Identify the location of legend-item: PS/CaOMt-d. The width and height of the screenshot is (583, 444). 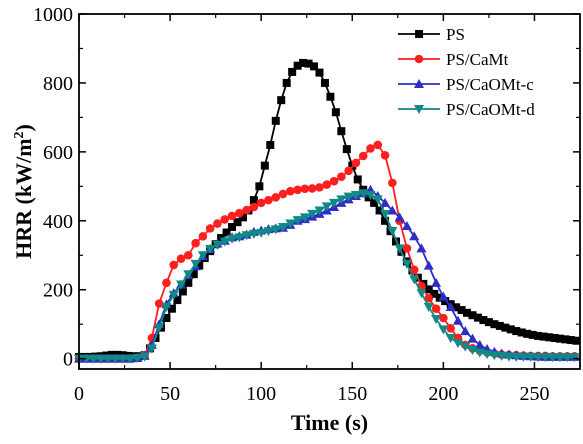
(466, 109).